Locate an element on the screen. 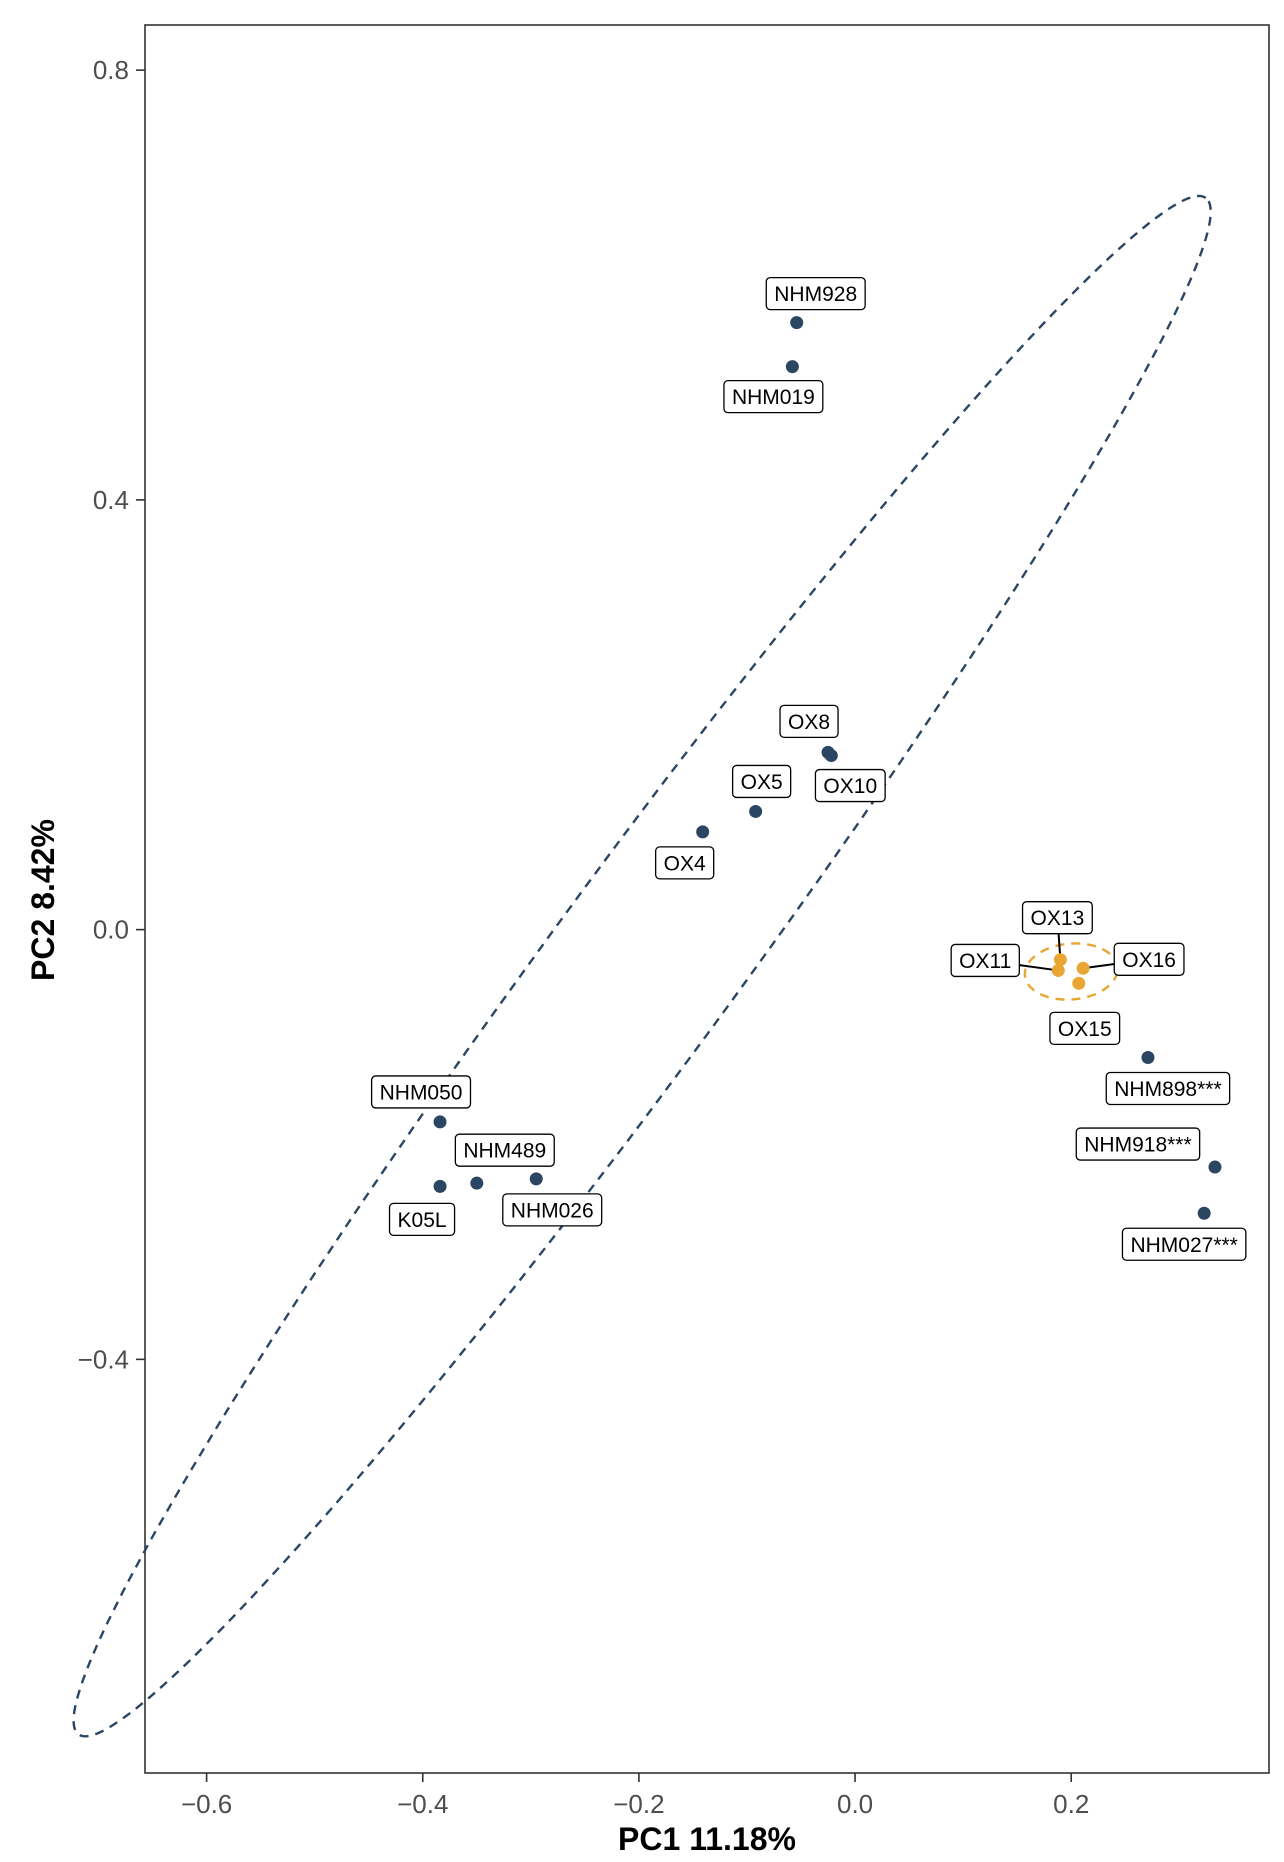  label-text: NHM489 is located at coordinates (504, 1151).